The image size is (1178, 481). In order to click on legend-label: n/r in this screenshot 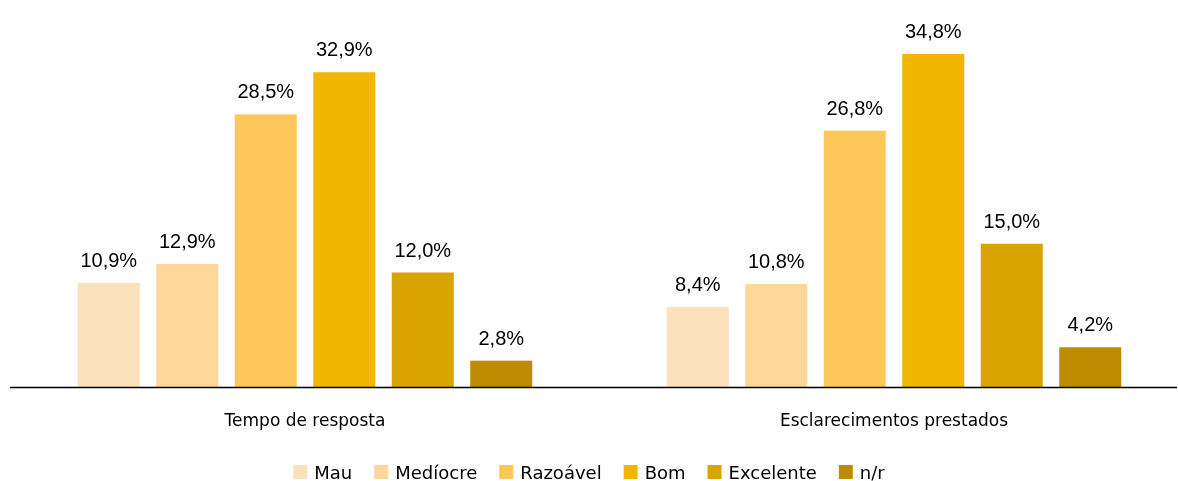, I will do `click(872, 471)`.